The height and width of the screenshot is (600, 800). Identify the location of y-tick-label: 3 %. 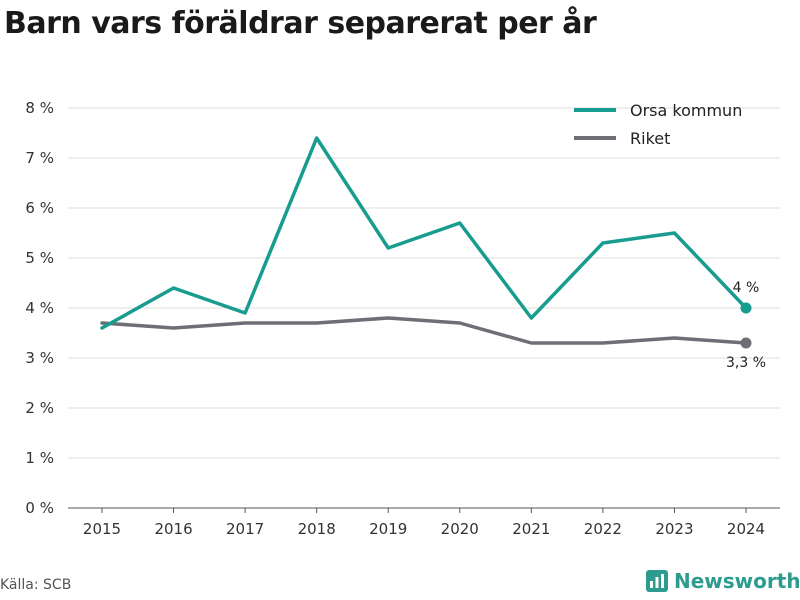
(39, 358).